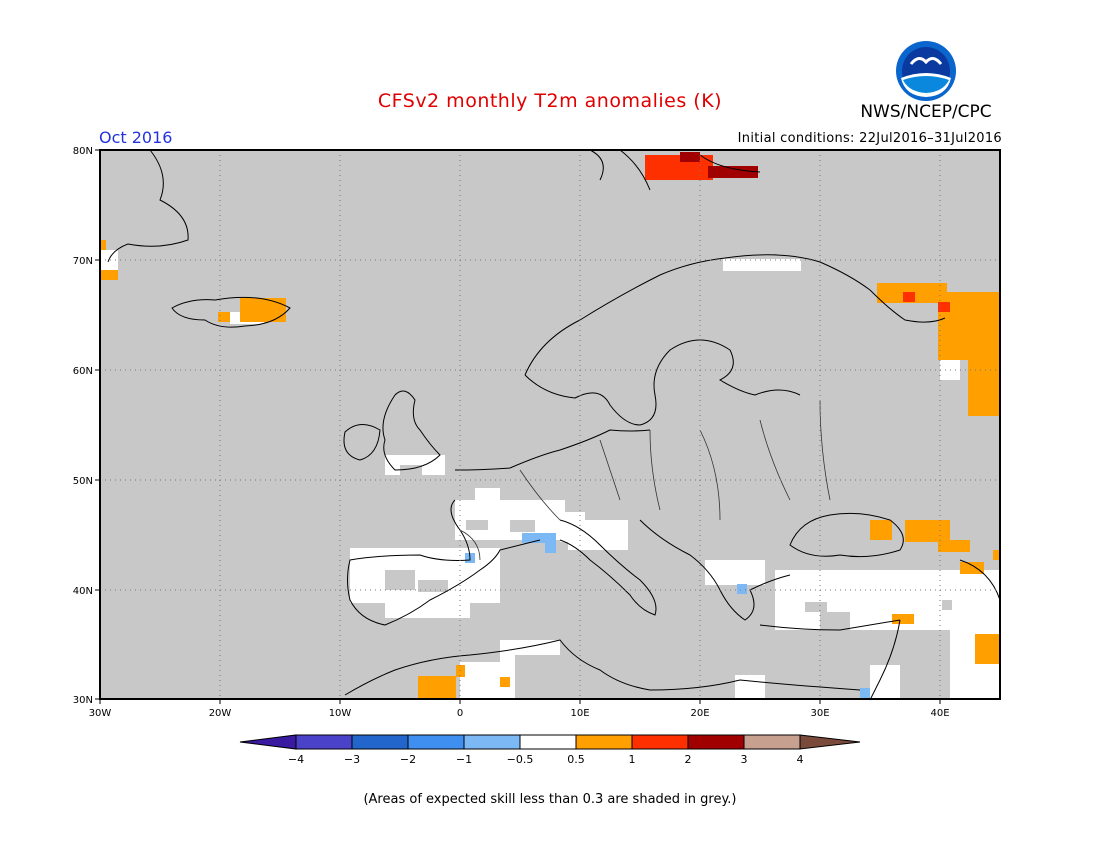  What do you see at coordinates (800, 759) in the screenshot?
I see `colorbar-tick: 4` at bounding box center [800, 759].